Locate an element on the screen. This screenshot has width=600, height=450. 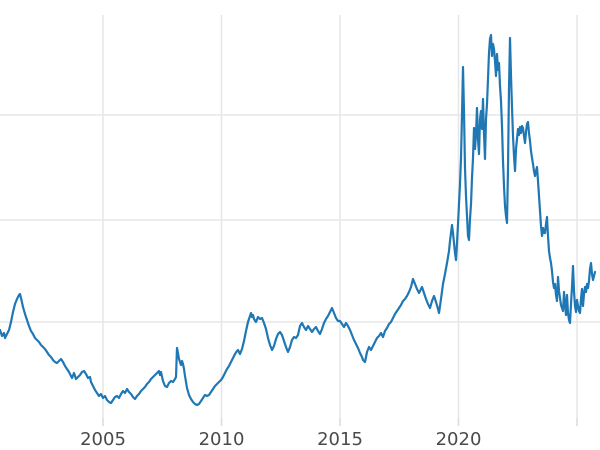
x-axis-tick-label: 2005 is located at coordinates (103, 439).